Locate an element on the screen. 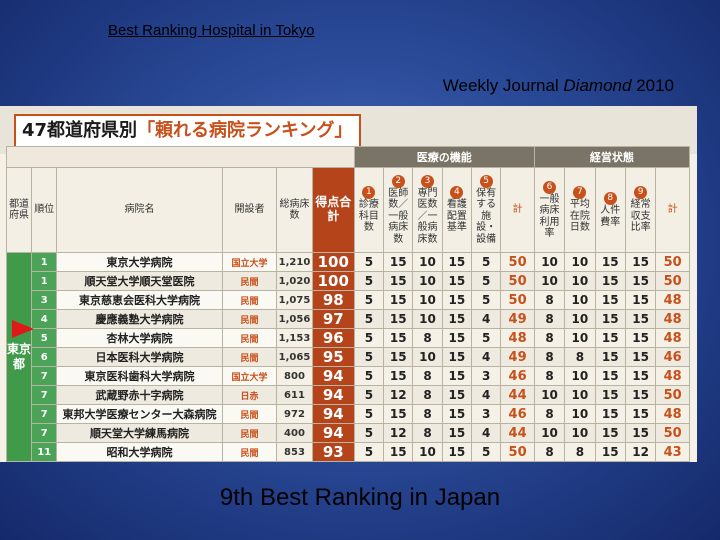  col-number-4: 4 is located at coordinates (457, 193).